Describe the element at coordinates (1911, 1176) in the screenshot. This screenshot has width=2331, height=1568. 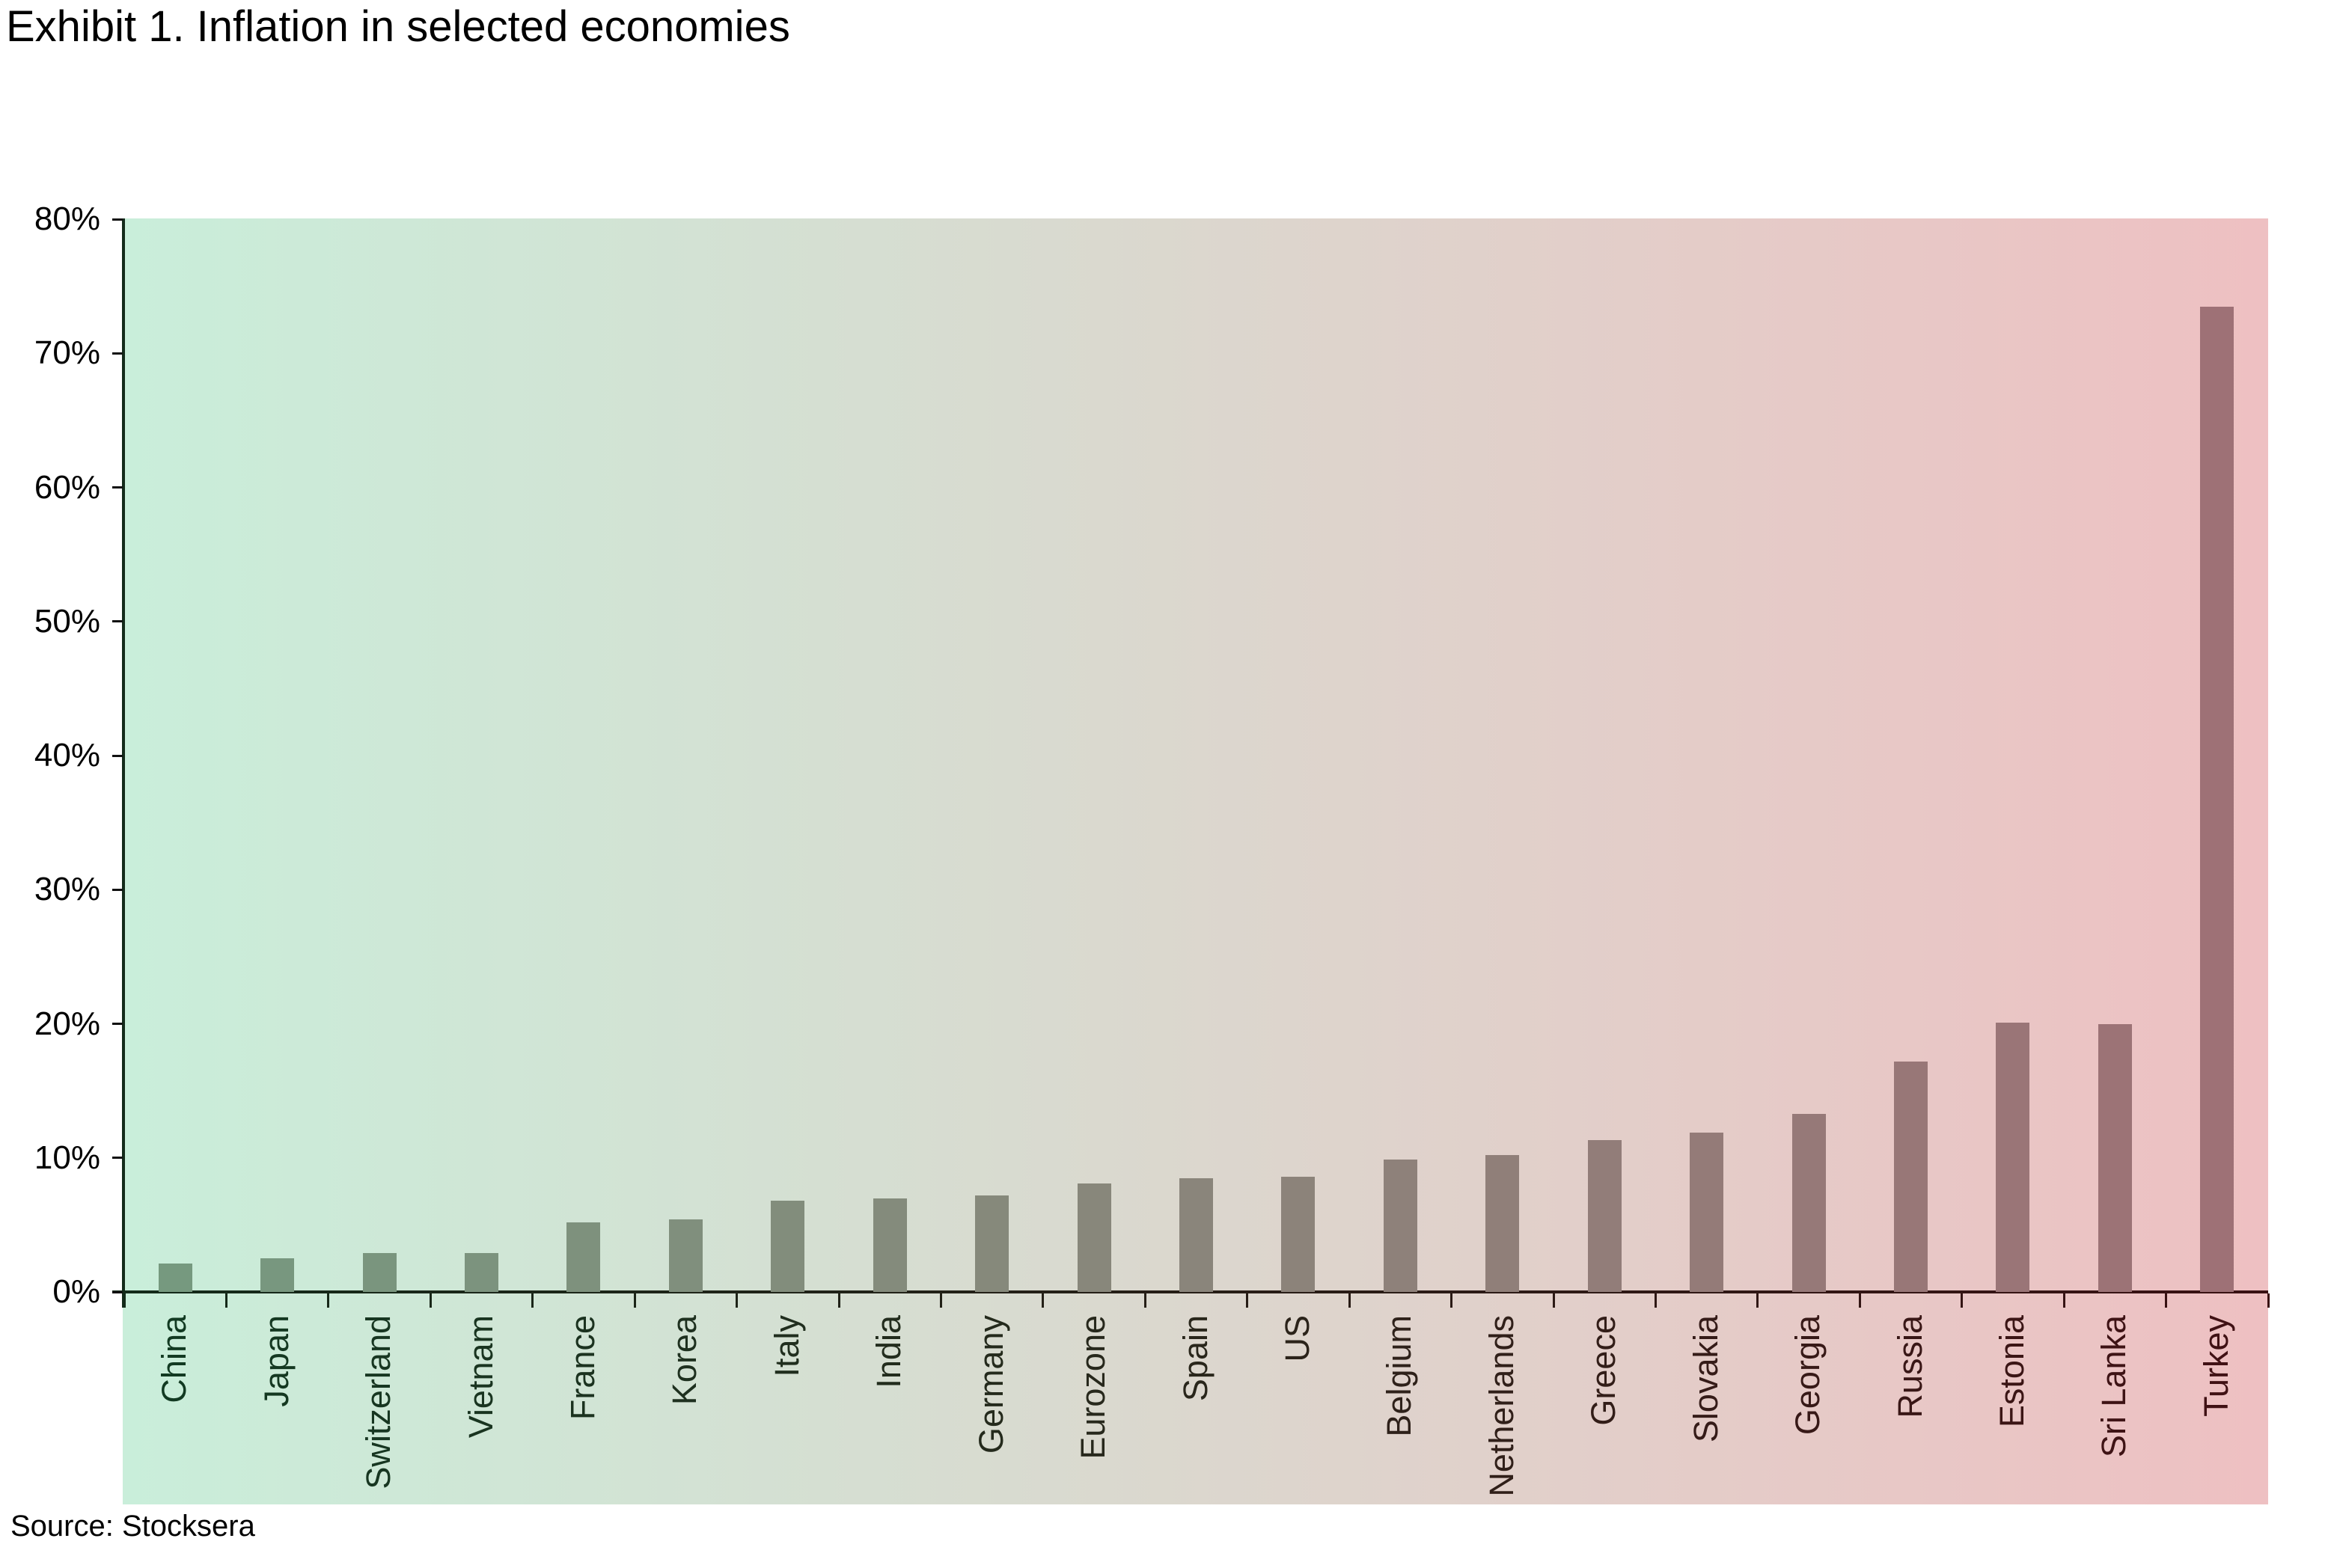
I see `bar-russia` at that location.